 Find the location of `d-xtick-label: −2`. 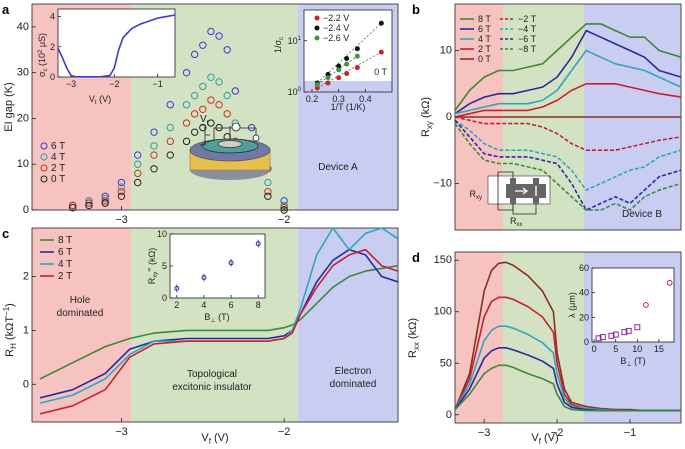

d-xtick-label: −2 is located at coordinates (557, 433).